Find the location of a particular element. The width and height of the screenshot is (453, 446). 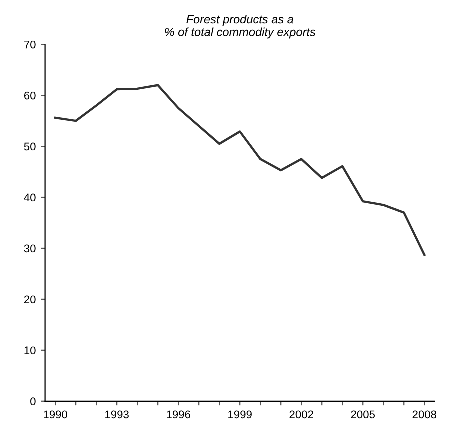

y-tick-label: 30 is located at coordinates (30, 248).